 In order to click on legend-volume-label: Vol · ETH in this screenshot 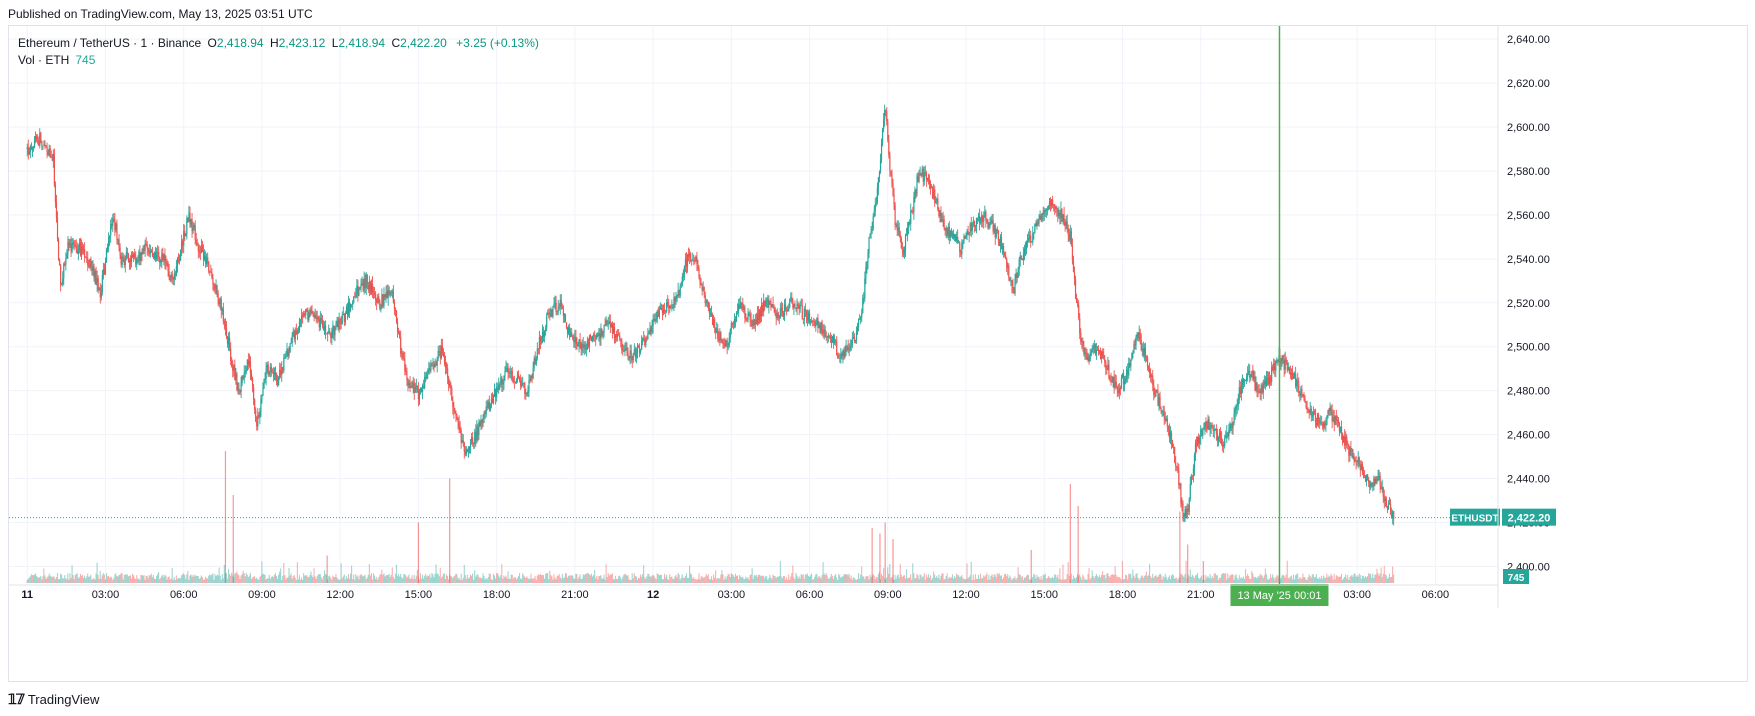, I will do `click(44, 60)`.